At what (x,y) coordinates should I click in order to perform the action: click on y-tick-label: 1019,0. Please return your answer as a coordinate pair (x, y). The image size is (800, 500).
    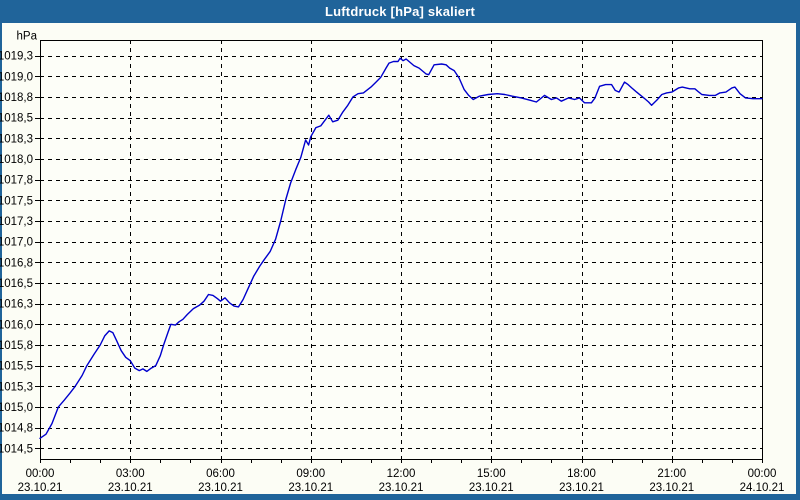
    Looking at the image, I should click on (16, 77).